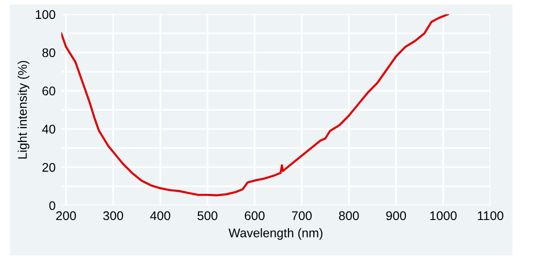 The width and height of the screenshot is (533, 260). I want to click on y-tick-label: 80, so click(49, 53).